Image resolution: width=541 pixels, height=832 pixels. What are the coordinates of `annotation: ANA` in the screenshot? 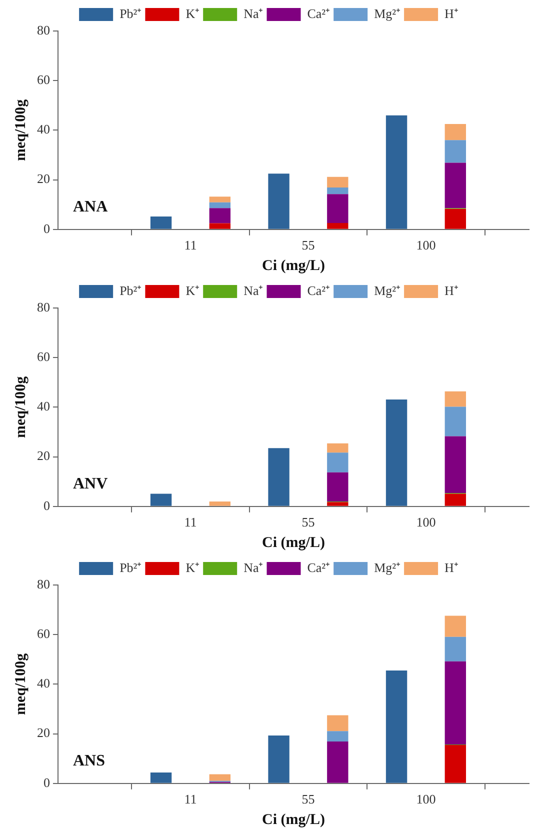 It's located at (90, 207).